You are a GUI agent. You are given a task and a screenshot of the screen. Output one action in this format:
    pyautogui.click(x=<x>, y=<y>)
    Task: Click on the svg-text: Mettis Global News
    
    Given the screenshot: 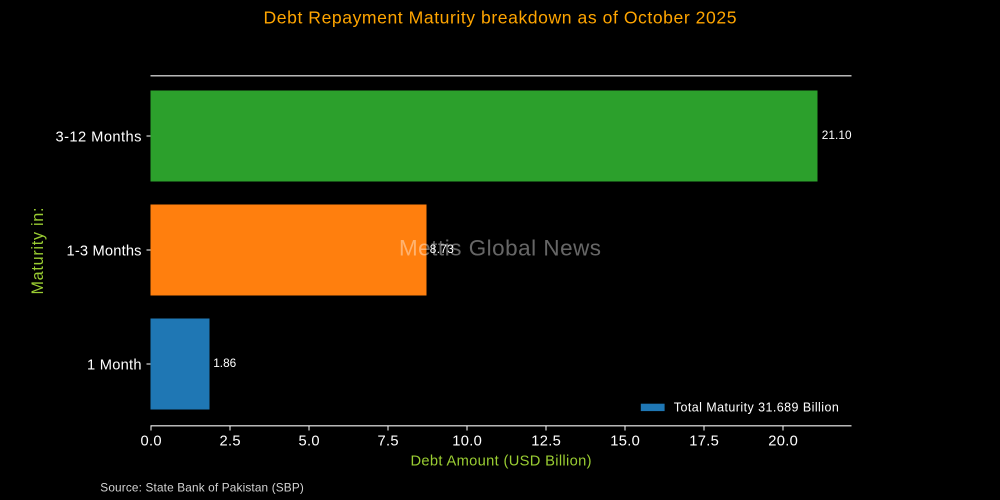 What is the action you would take?
    pyautogui.click(x=500, y=248)
    